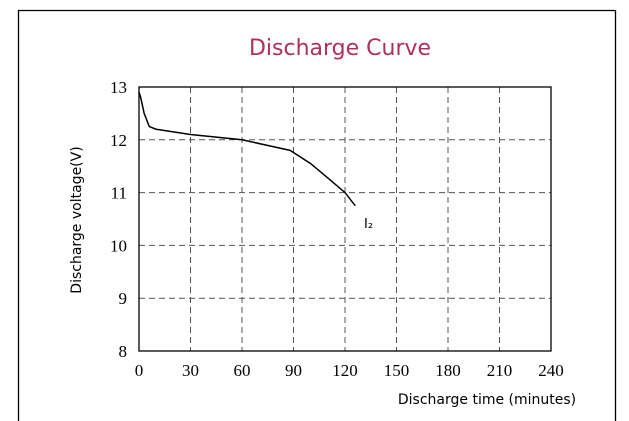 This screenshot has width=629, height=421. I want to click on chart-title: Discharge Curve, so click(340, 48).